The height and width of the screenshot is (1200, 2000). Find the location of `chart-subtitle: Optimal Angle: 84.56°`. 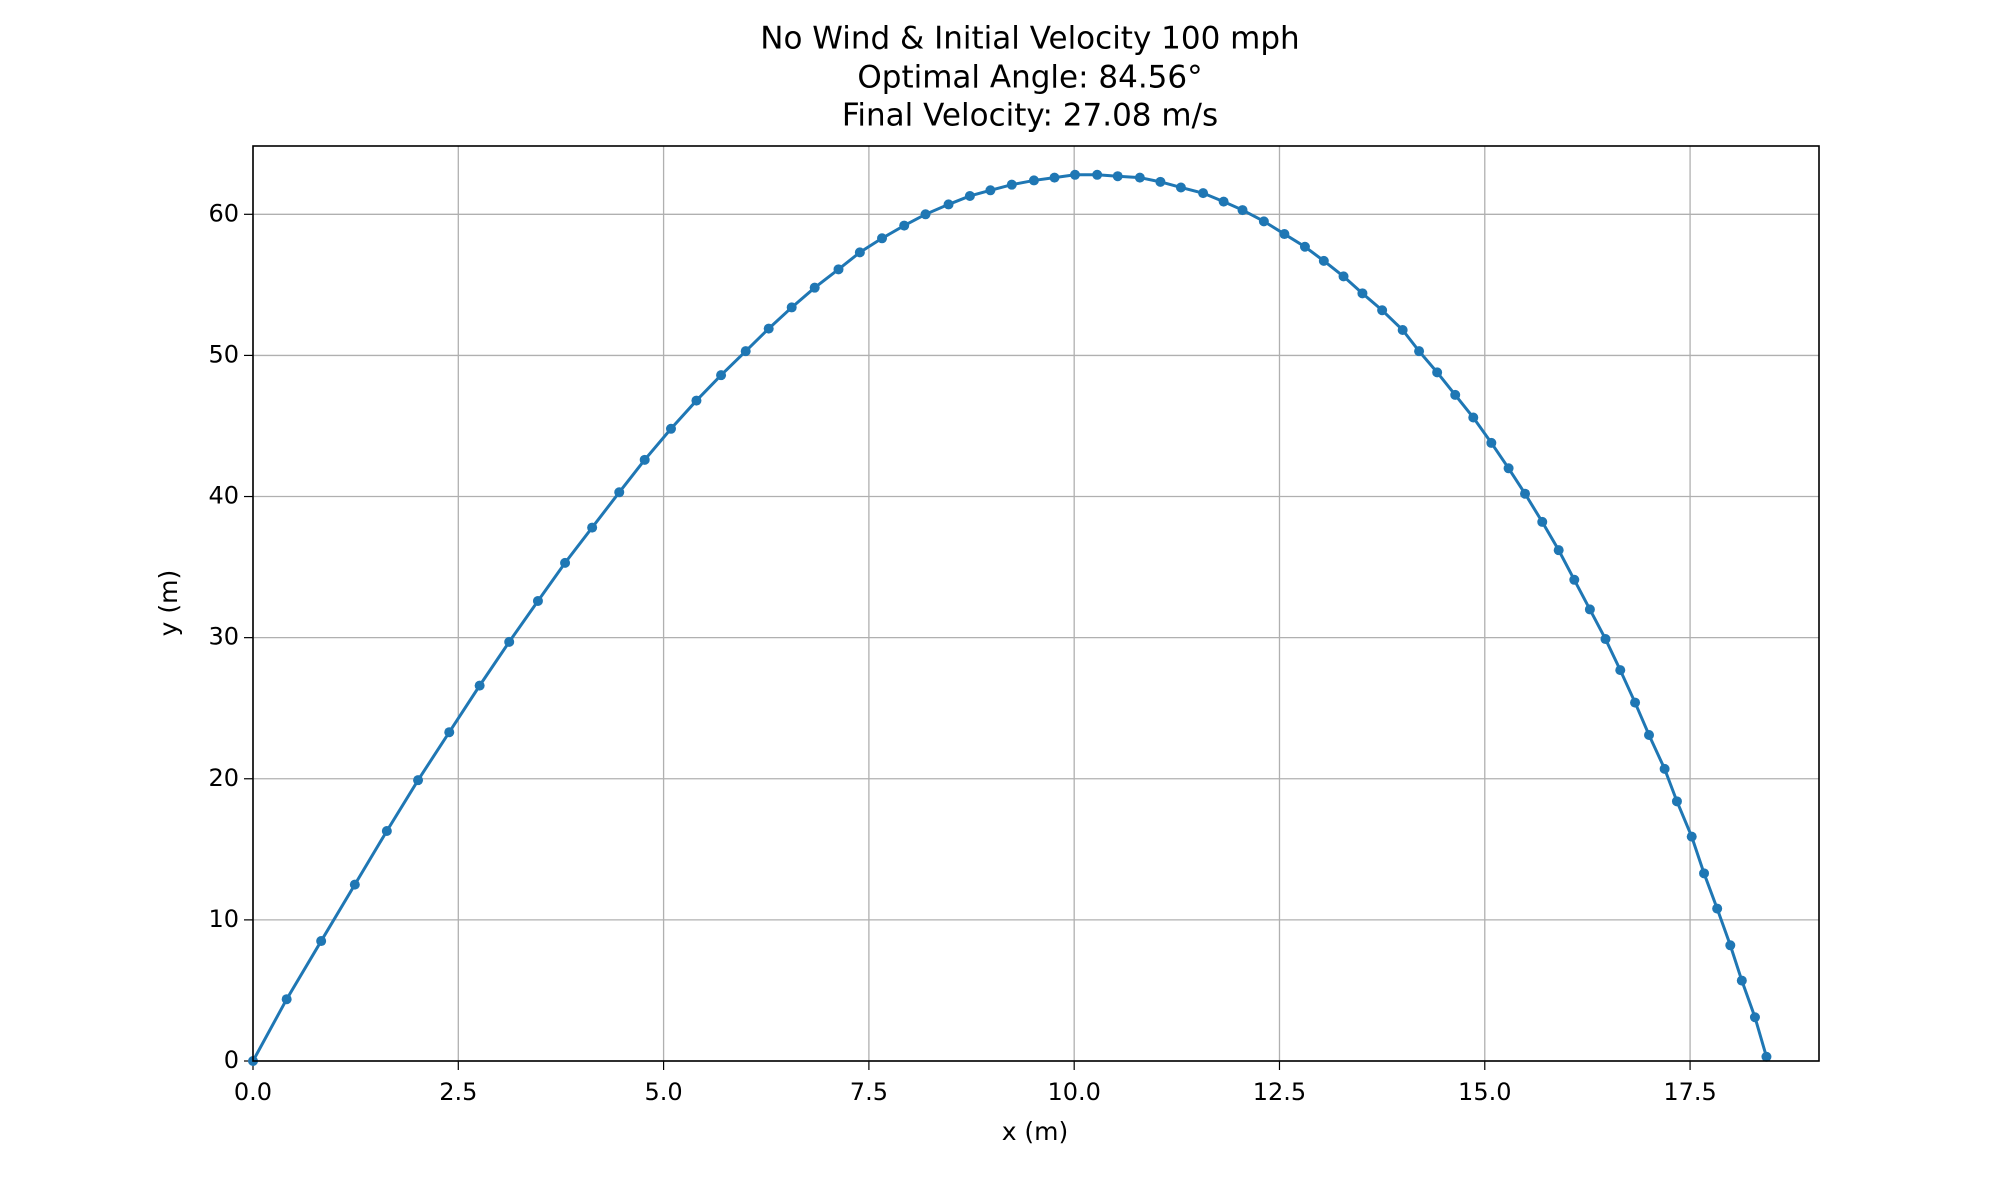

chart-subtitle: Optimal Angle: 84.56° is located at coordinates (1029, 78).